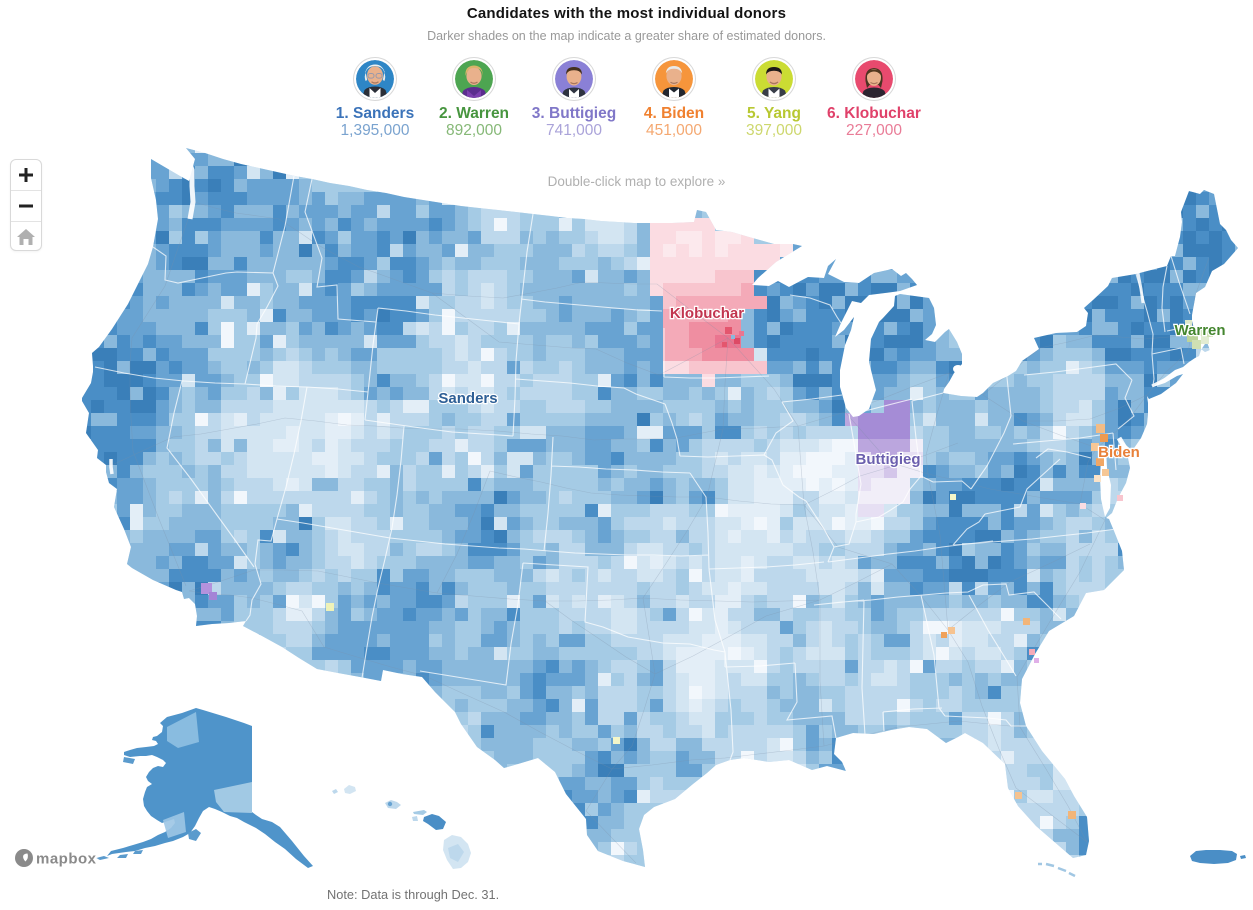 This screenshot has width=1253, height=910. I want to click on svg-text: Sanders, so click(467, 398).